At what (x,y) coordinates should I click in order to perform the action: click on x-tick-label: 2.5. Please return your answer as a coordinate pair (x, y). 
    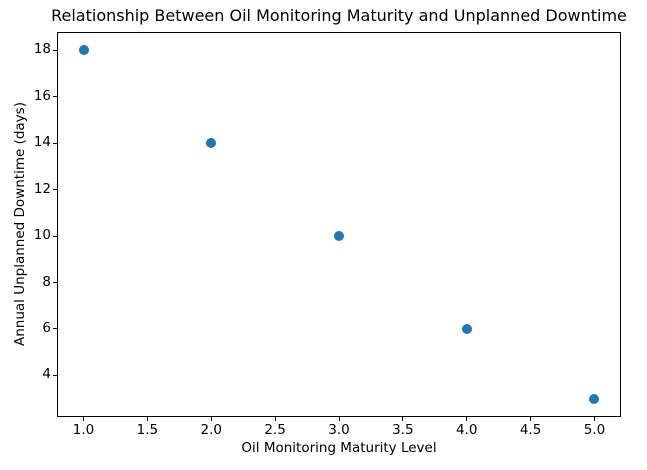
    Looking at the image, I should click on (275, 430).